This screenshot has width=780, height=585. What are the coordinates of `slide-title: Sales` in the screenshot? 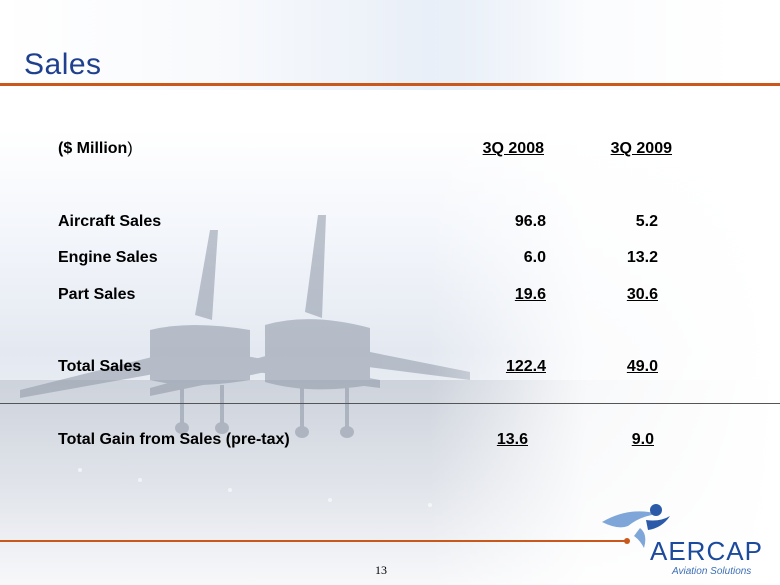 It's located at (63, 64).